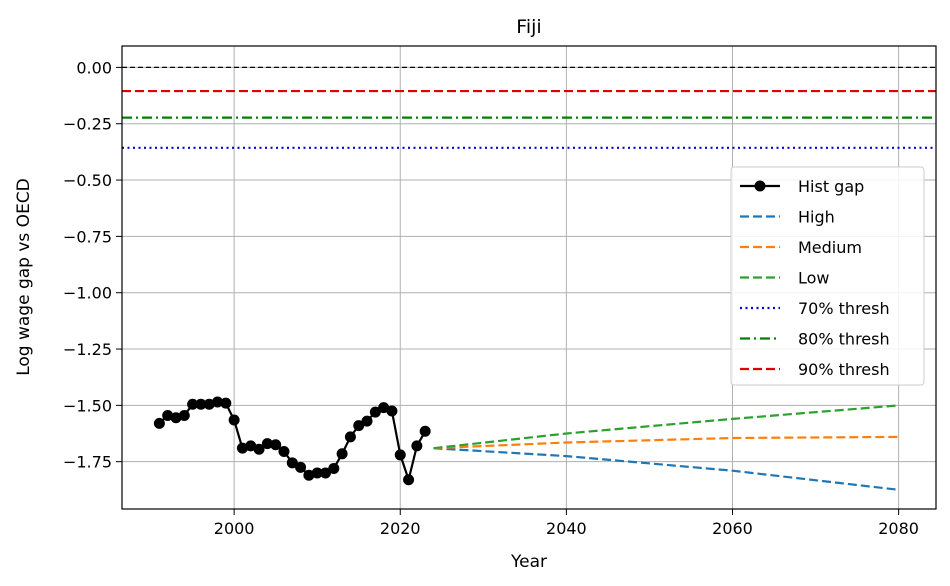 The image size is (950, 586). What do you see at coordinates (94, 67) in the screenshot?
I see `y-tick-label: 0.00` at bounding box center [94, 67].